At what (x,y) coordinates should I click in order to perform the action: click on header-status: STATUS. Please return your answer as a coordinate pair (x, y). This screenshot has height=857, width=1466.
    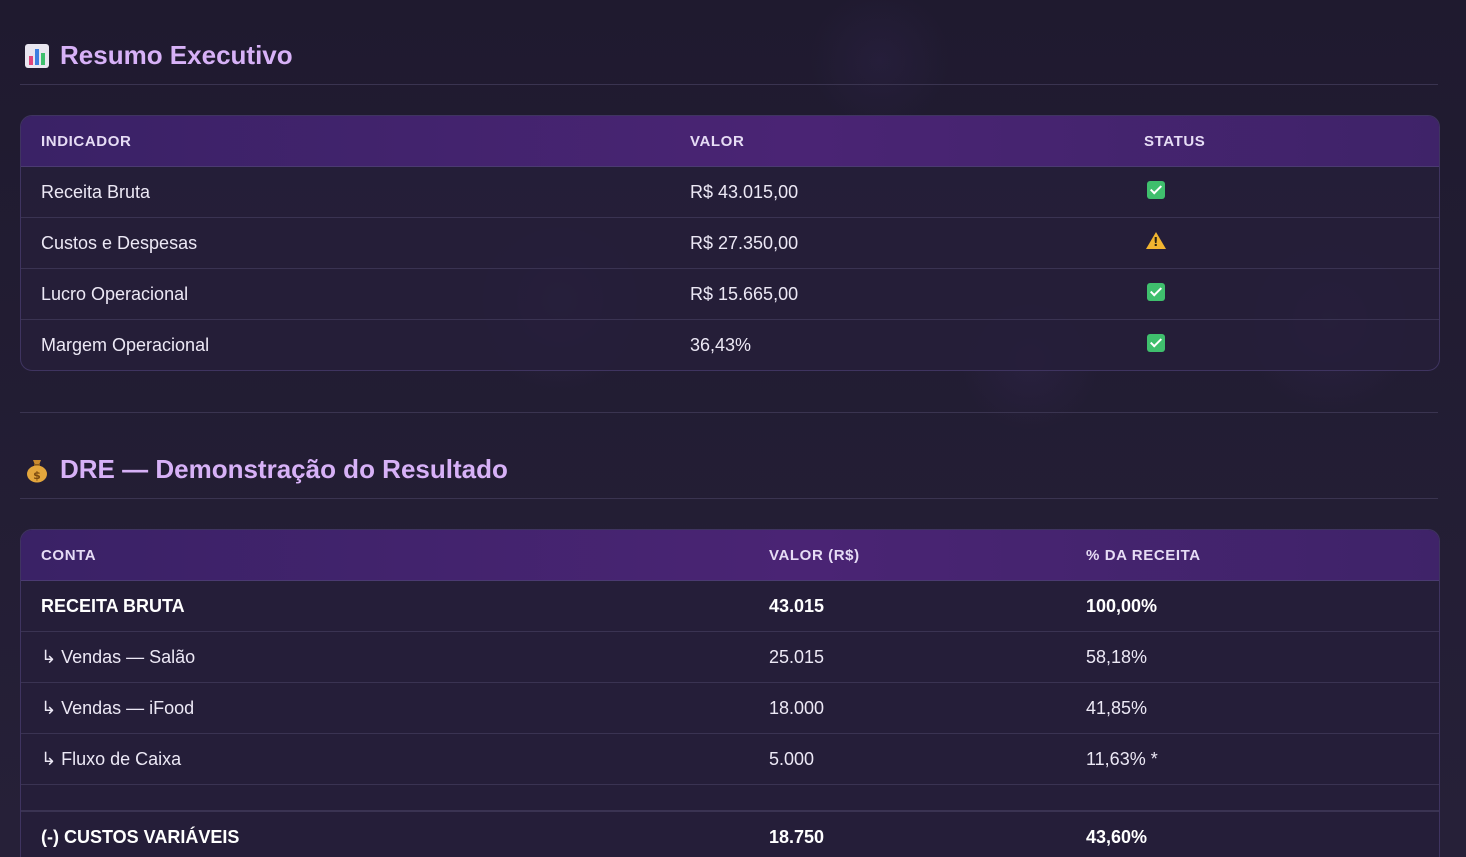
    Looking at the image, I should click on (1175, 141).